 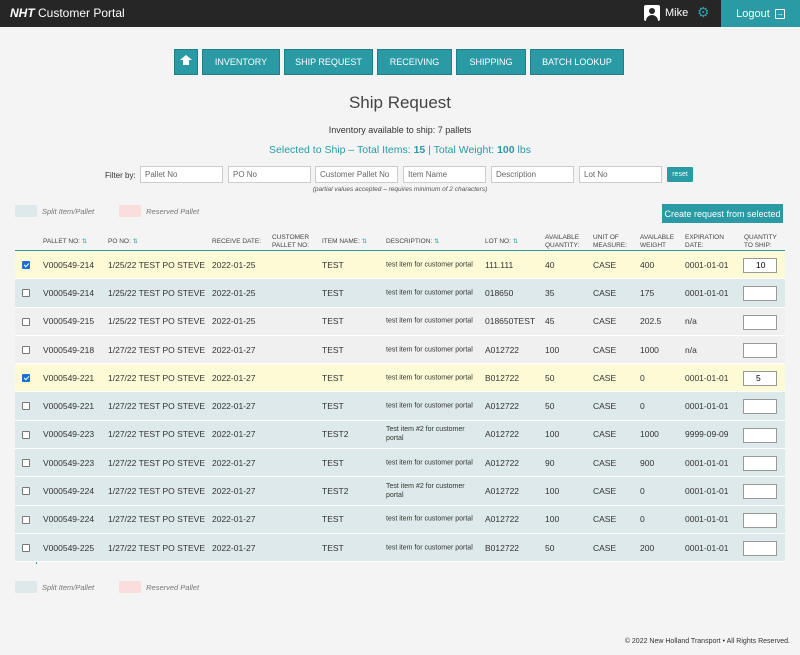 What do you see at coordinates (552, 434) in the screenshot?
I see `cell-avail: 100` at bounding box center [552, 434].